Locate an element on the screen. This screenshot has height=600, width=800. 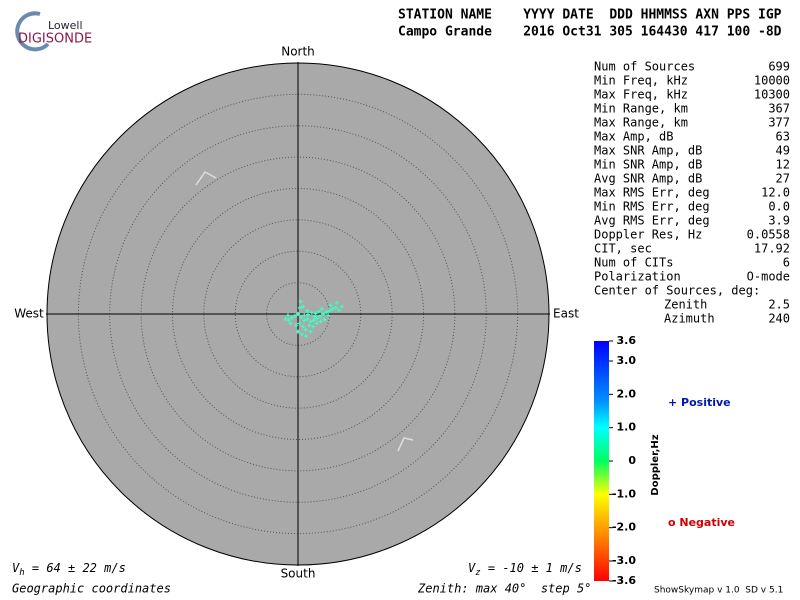
west-label: West is located at coordinates (29, 314).